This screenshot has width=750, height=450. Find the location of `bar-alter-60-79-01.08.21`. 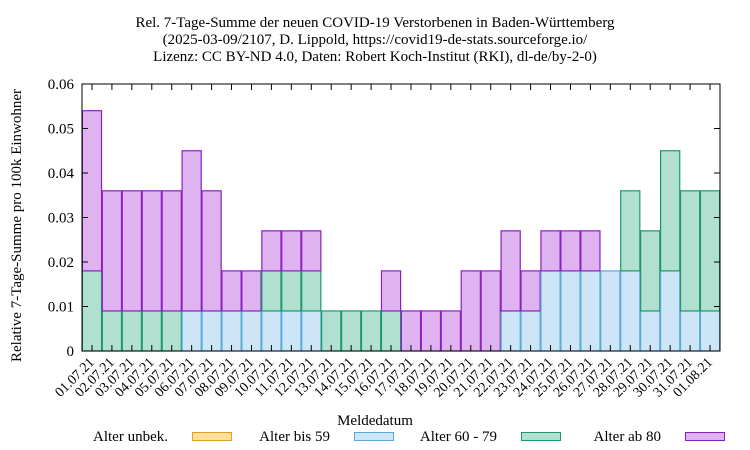

bar-alter-60-79-01.08.21 is located at coordinates (710, 251).